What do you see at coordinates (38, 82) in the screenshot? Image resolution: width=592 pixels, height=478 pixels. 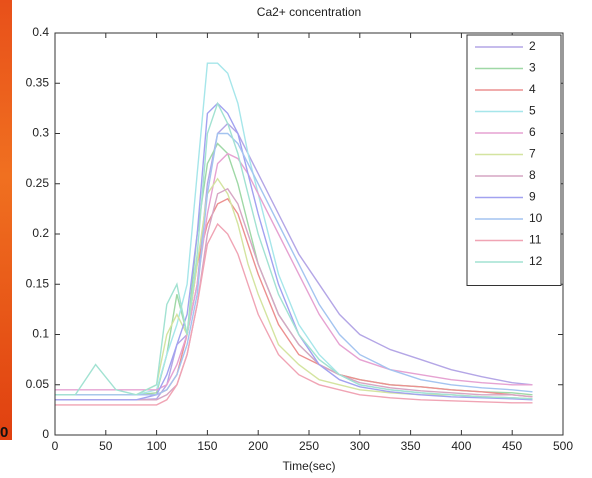 I see `y-tick-label: 0.35` at bounding box center [38, 82].